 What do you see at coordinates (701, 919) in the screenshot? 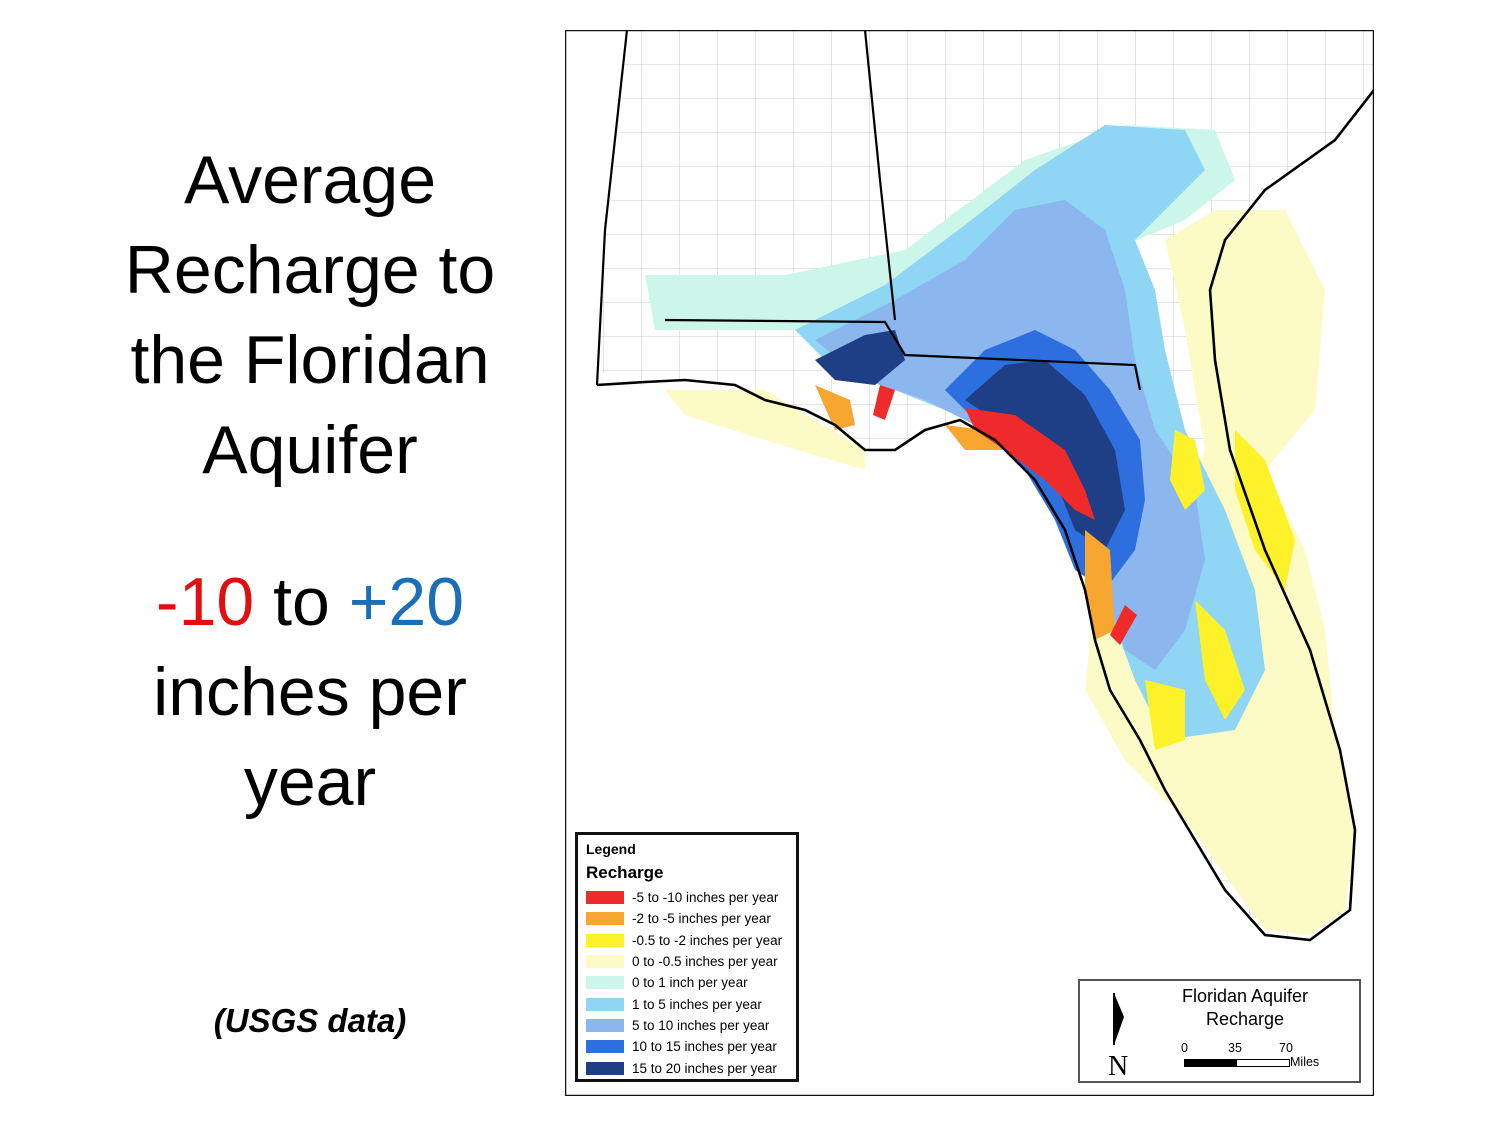
I see `legend-label: -2 to -5 inches per year` at bounding box center [701, 919].